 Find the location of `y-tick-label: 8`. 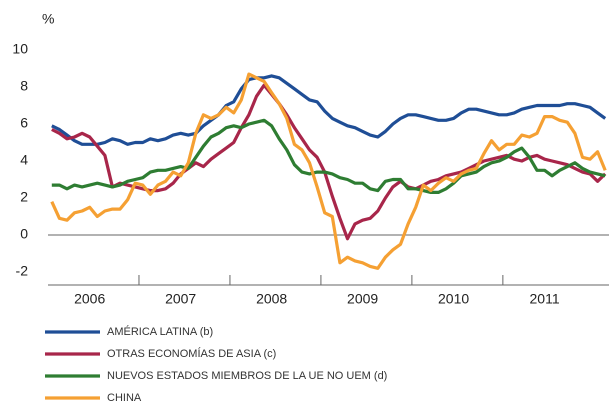

y-tick-label: 8 is located at coordinates (24, 86).